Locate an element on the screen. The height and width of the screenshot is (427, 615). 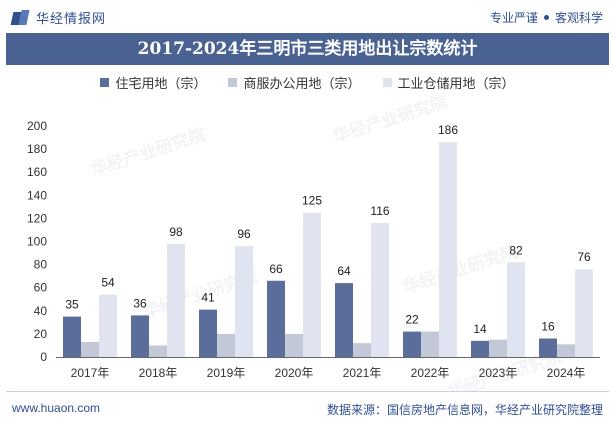
bar-value-label: 125 is located at coordinates (312, 201).